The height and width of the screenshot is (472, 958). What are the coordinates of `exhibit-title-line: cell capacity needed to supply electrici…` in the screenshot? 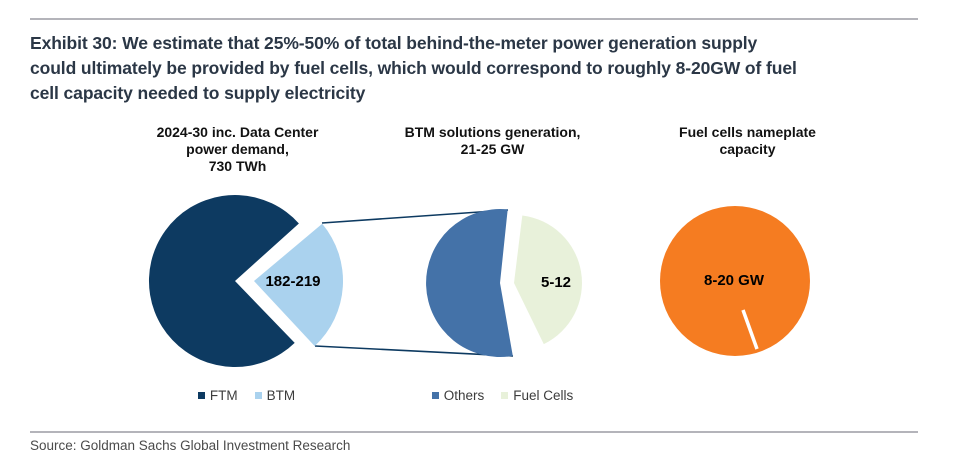 It's located at (198, 93).